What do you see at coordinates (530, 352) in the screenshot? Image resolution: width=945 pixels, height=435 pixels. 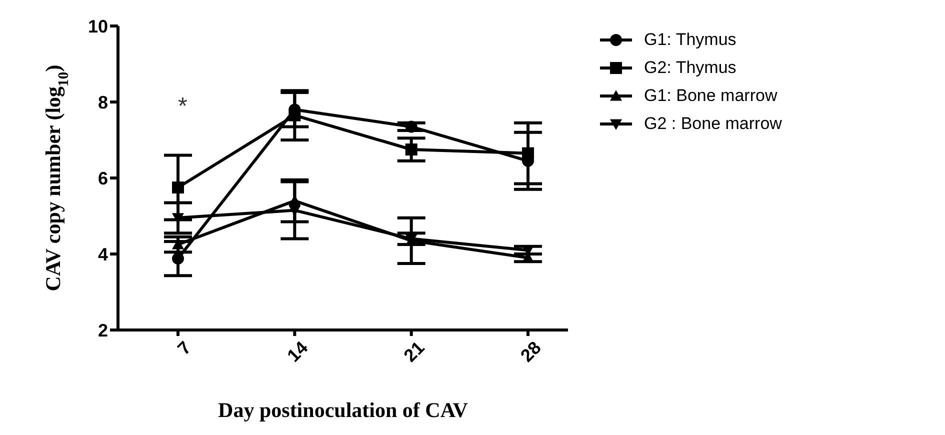 I see `x-tick-label: 28` at bounding box center [530, 352].